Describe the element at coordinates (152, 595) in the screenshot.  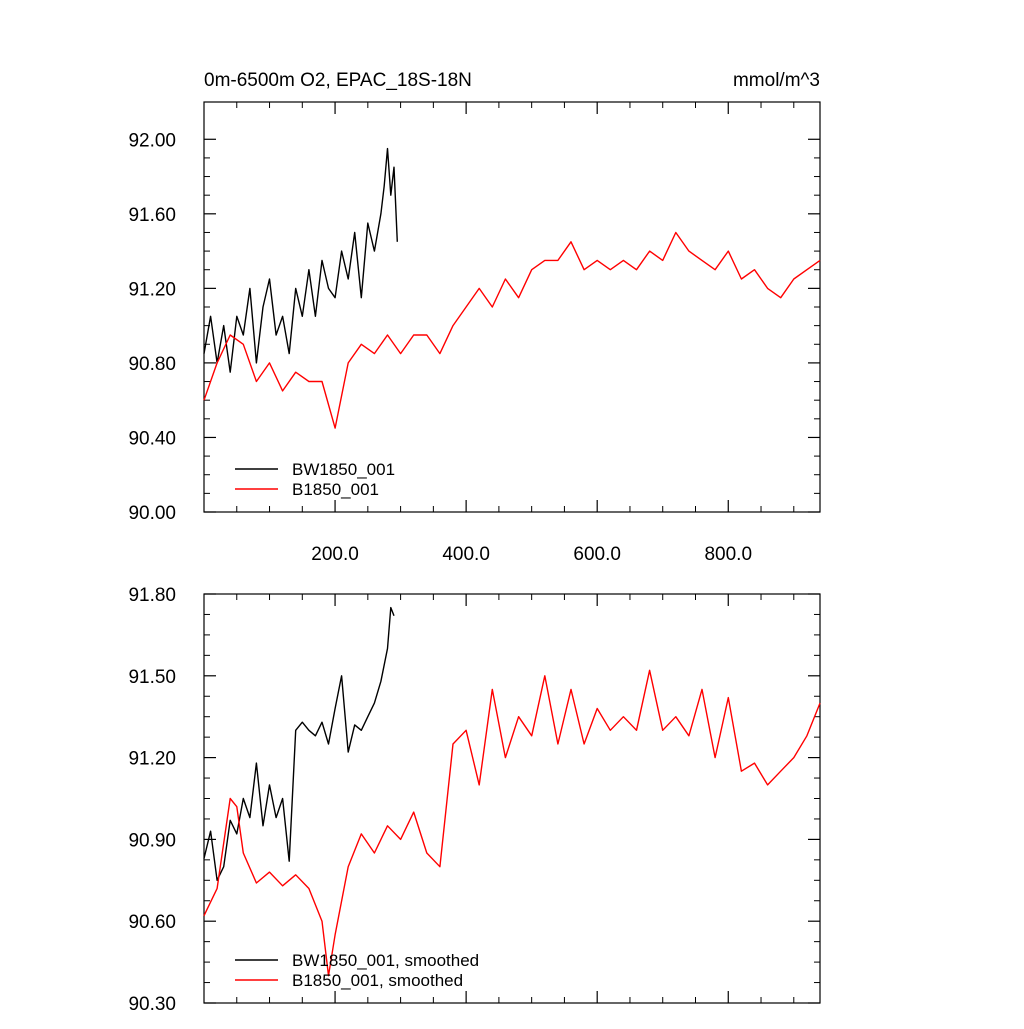
I see `y-tick-label: 91.80` at that location.